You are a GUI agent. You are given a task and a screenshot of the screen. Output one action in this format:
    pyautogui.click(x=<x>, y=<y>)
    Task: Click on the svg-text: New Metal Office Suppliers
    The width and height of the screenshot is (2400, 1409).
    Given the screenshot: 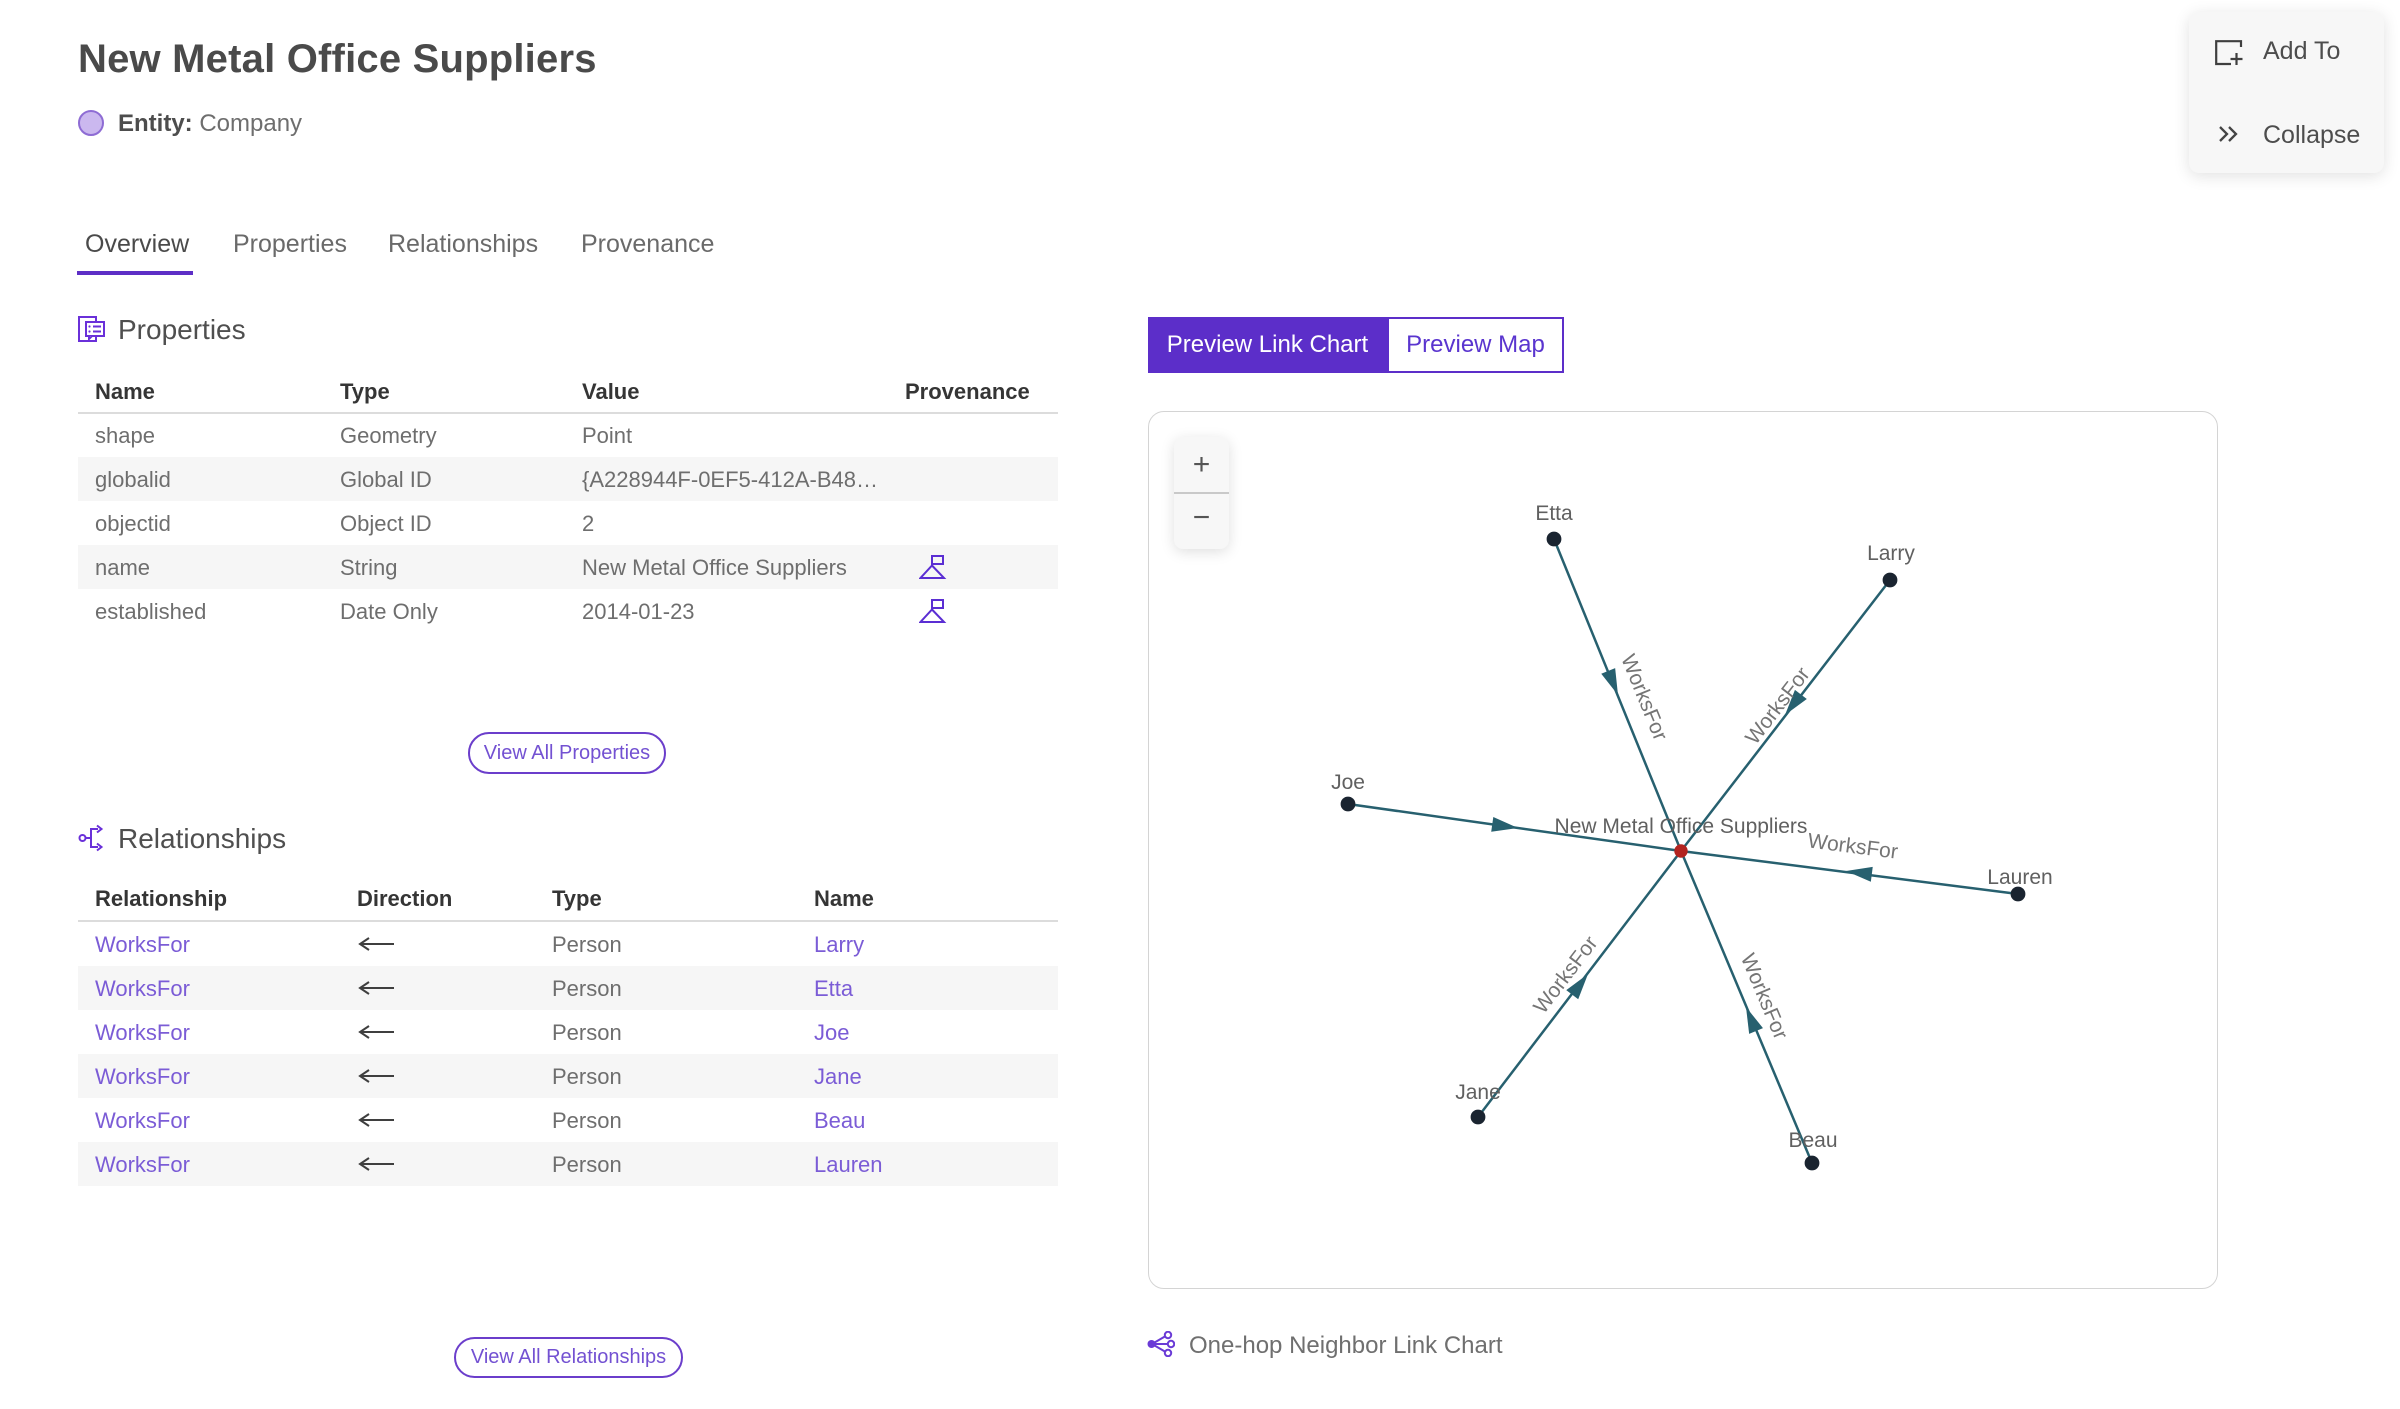 What is the action you would take?
    pyautogui.click(x=1681, y=826)
    